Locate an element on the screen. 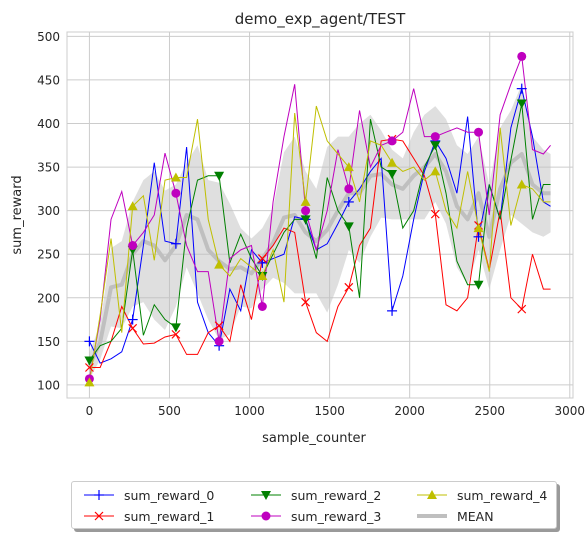  y-tick-label: 450 is located at coordinates (48, 80).